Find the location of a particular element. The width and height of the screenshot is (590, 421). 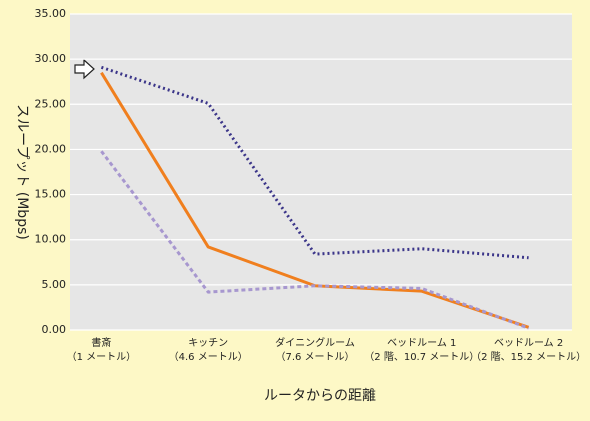

x-tick-label: ベッドルーム 1 is located at coordinates (421, 343).